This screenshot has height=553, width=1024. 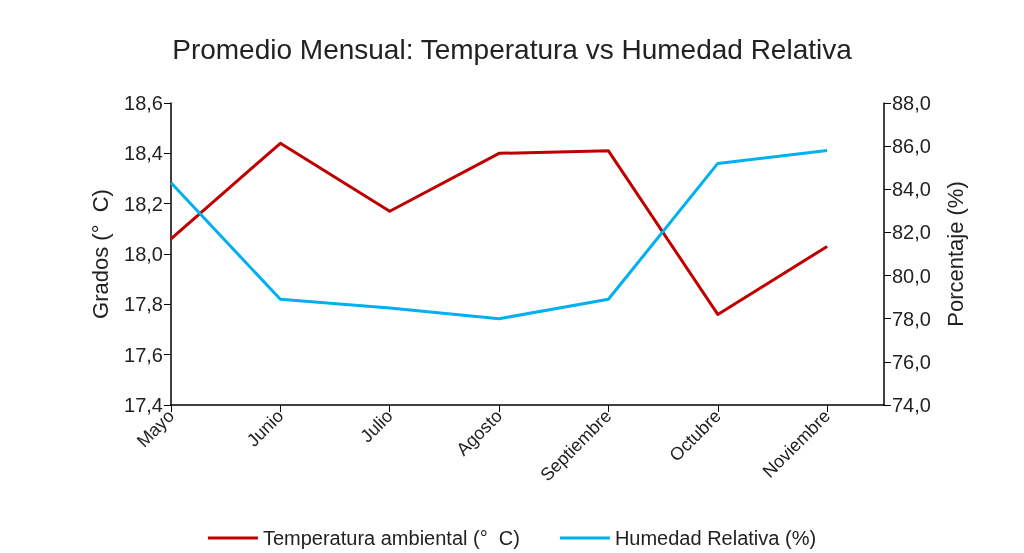 I want to click on legend-label: Humedad Relativa (%), so click(x=715, y=538).